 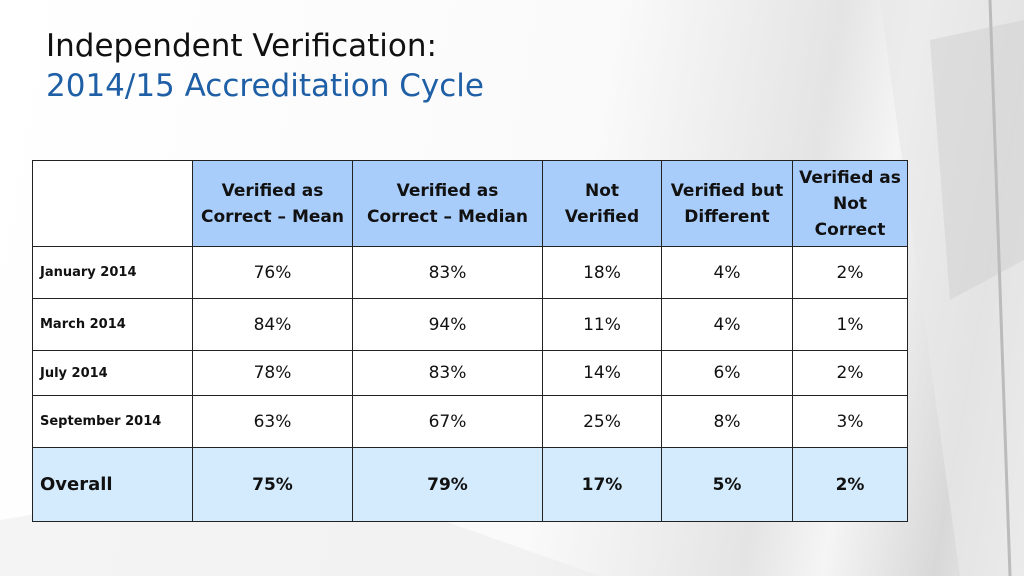 I want to click on cell: 5%, so click(x=727, y=484).